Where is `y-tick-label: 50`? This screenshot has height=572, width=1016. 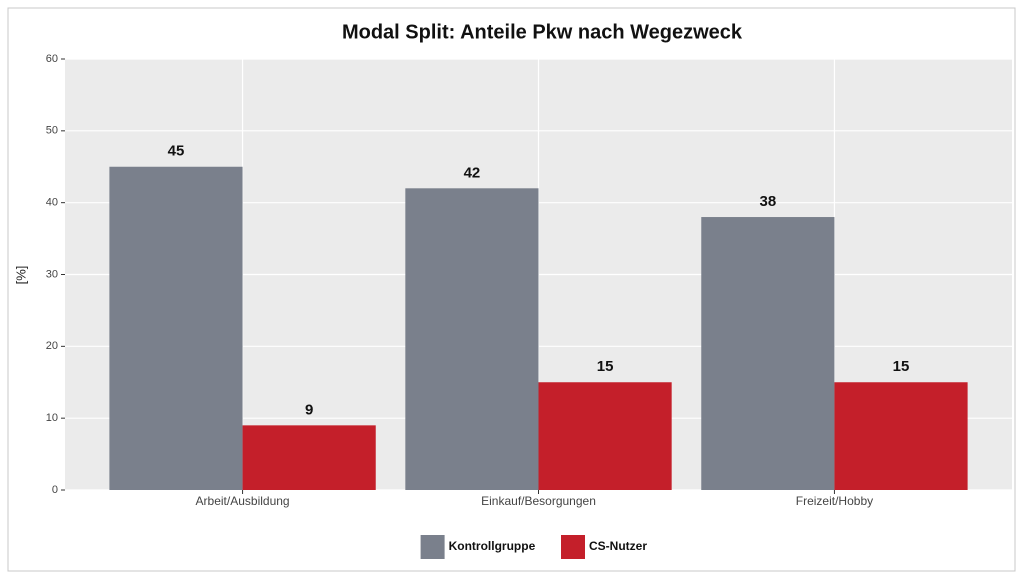
y-tick-label: 50 is located at coordinates (52, 131).